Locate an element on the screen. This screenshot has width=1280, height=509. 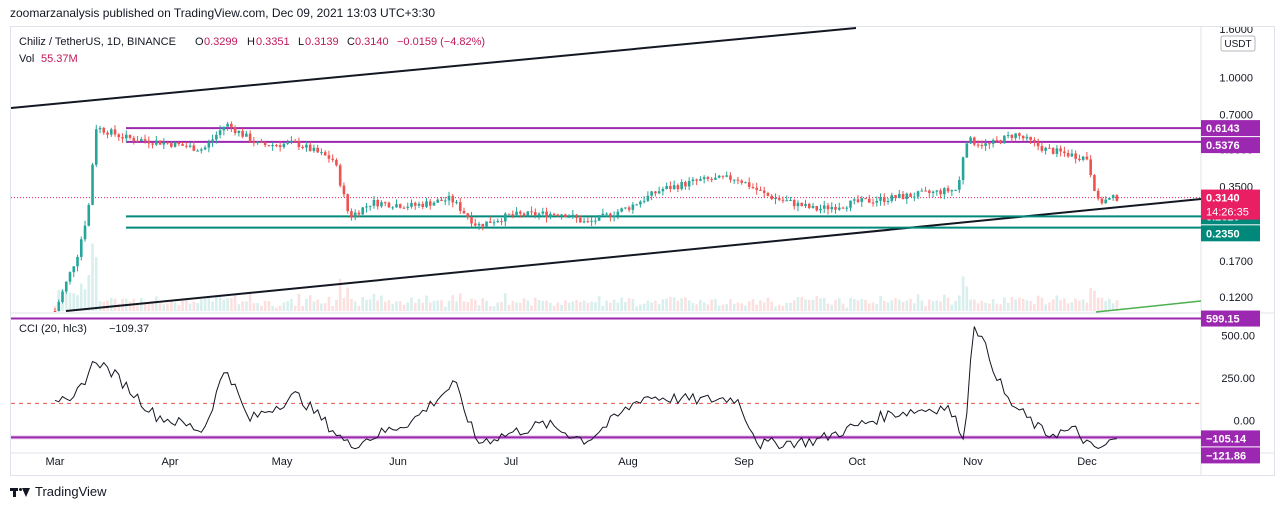
month-tick: Jul is located at coordinates (511, 462).